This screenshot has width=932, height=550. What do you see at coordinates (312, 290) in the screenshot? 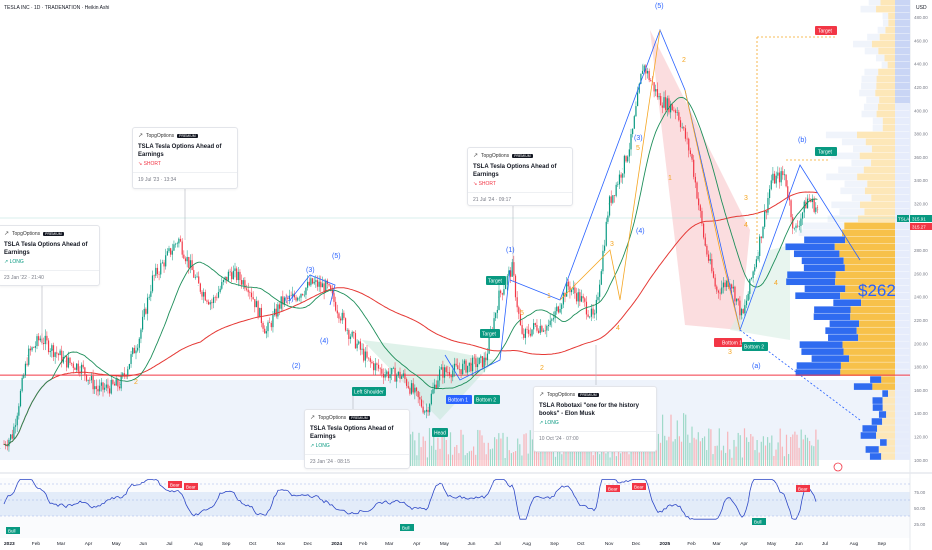
I see `wave-path-2023` at bounding box center [312, 290].